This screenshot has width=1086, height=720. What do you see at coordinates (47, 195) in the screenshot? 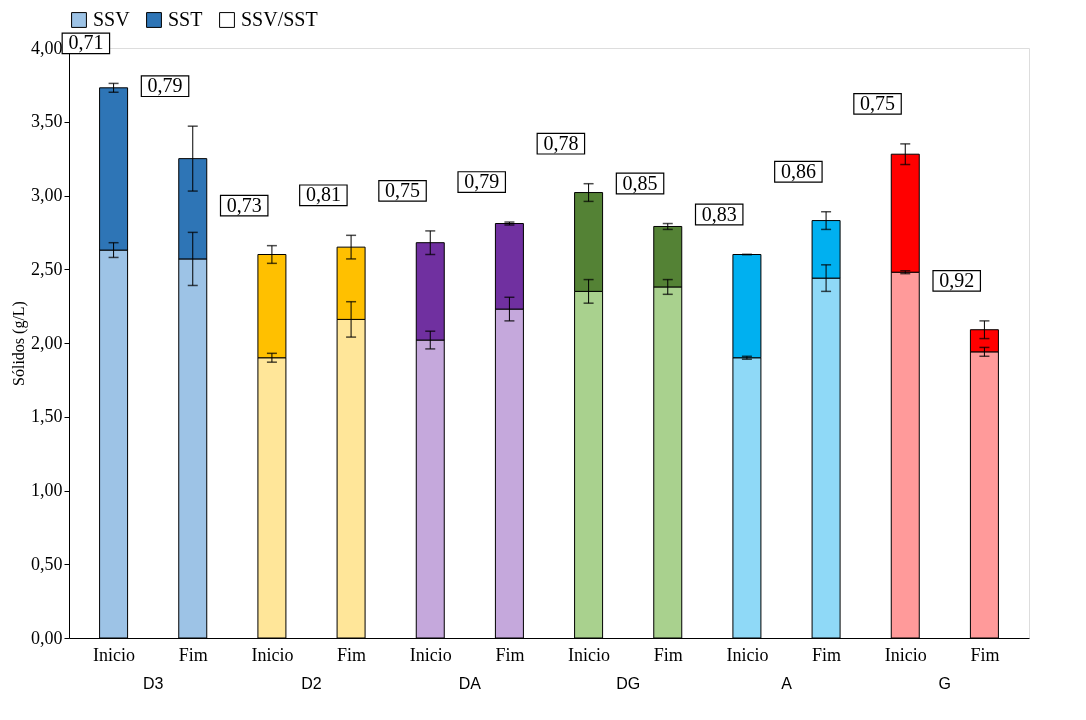
I see `y-tick-label: 3,00` at bounding box center [47, 195].